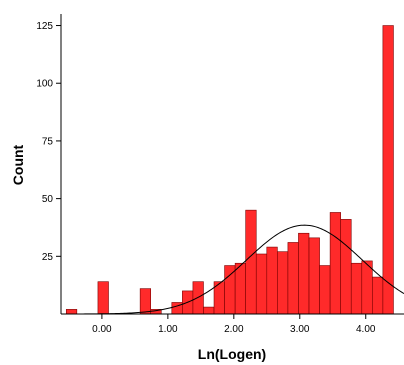 The width and height of the screenshot is (404, 365). Describe the element at coordinates (234, 329) in the screenshot. I see `x-tick-label-2: 2.00` at that location.